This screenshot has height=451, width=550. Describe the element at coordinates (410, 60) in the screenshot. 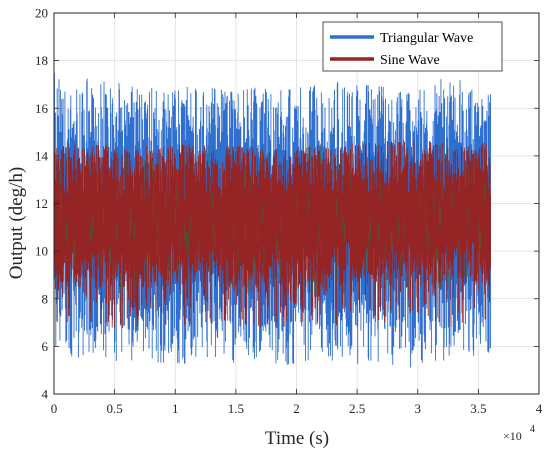

I see `legend-label-sine-wave: Sine Wave` at that location.